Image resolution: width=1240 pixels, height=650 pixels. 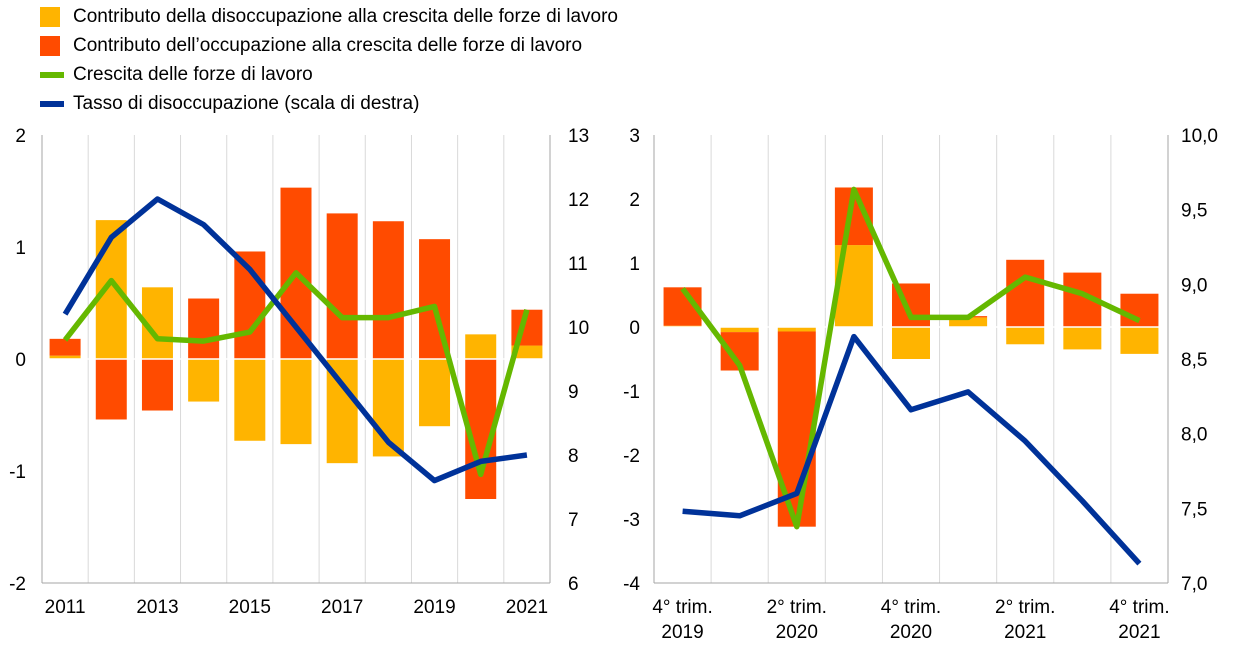 I want to click on y2-tick-label: 12, so click(x=578, y=200).